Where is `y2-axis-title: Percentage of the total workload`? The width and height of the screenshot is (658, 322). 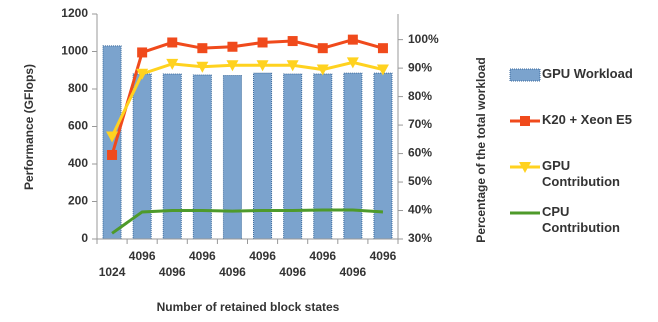
y2-axis-title: Percentage of the total workload is located at coordinates (481, 149).